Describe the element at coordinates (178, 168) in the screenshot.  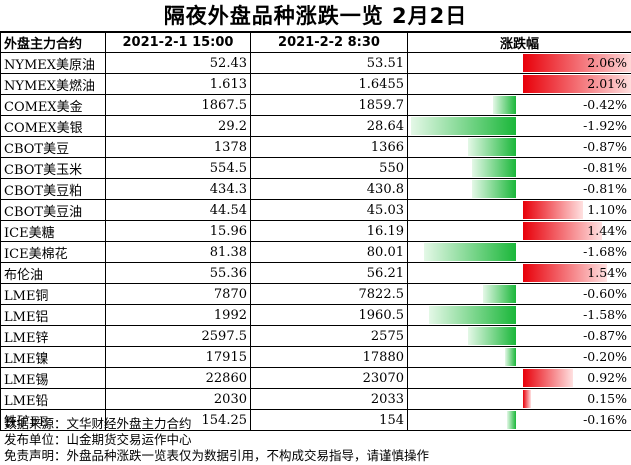
I see `prev-price: 554.5` at that location.